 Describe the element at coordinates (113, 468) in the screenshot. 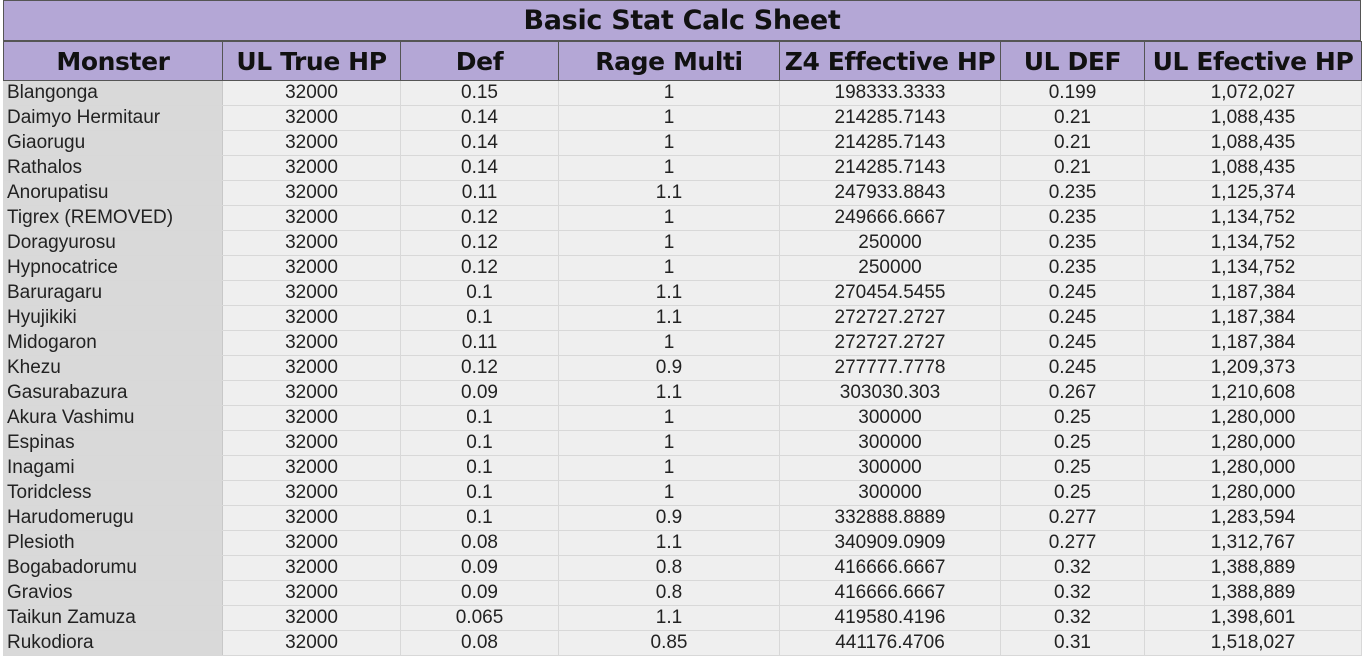

I see `monster-cell: Inagami` at that location.